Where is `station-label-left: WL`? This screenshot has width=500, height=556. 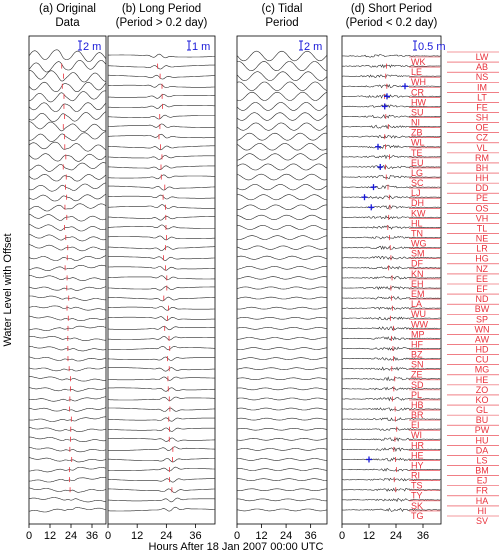
station-label-left: WL is located at coordinates (418, 143).